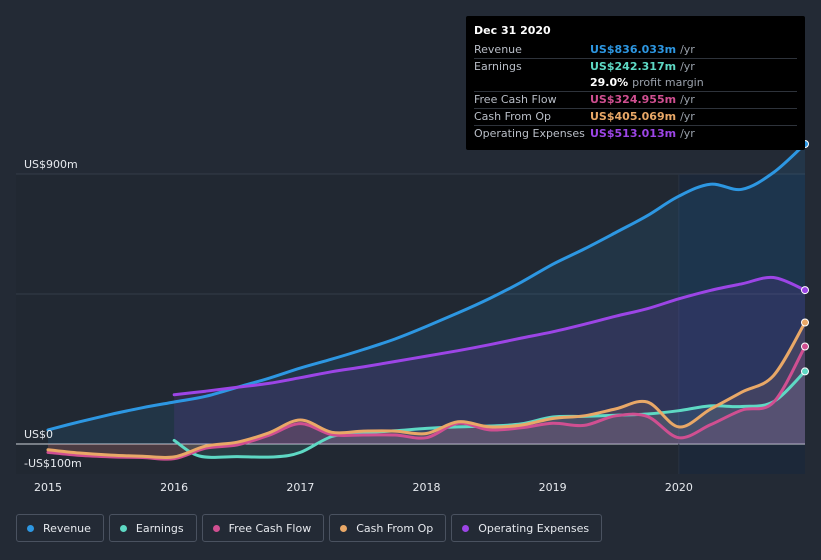 Image resolution: width=821 pixels, height=560 pixels. What do you see at coordinates (515, 99) in the screenshot?
I see `tooltip-row-label: Free Cash Flow` at bounding box center [515, 99].